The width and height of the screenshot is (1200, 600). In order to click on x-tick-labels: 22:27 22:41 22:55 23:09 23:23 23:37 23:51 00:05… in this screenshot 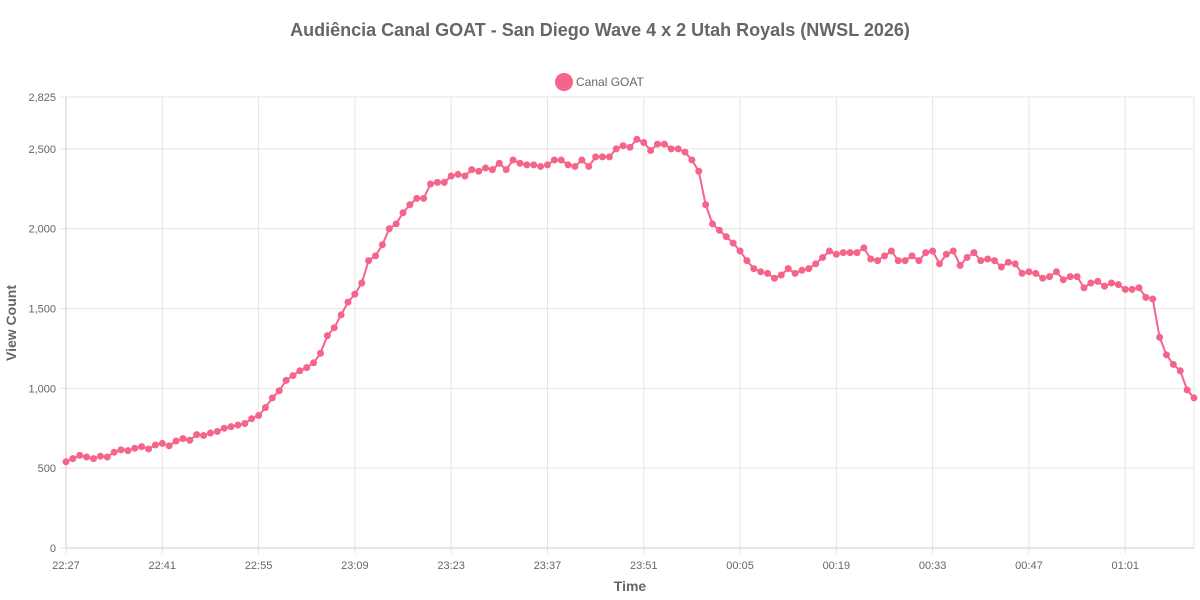, I will do `click(595, 566)`.